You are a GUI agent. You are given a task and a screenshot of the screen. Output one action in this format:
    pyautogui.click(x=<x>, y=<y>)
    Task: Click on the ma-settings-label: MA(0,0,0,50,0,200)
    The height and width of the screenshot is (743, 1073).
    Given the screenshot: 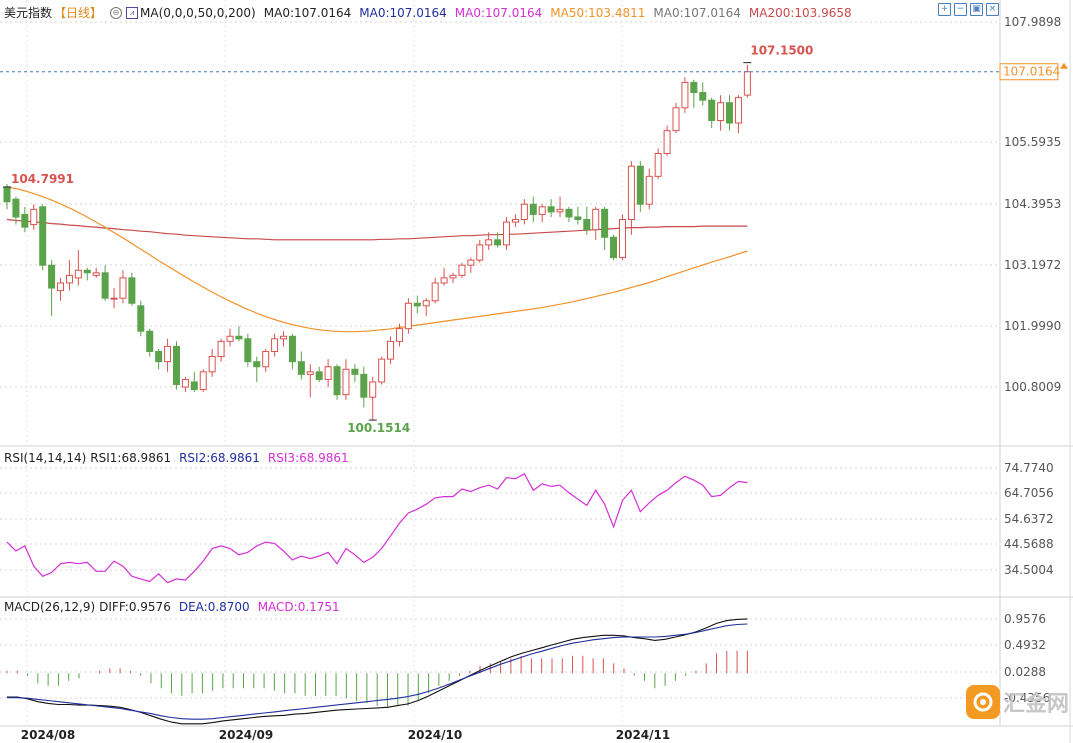 What is the action you would take?
    pyautogui.click(x=198, y=12)
    